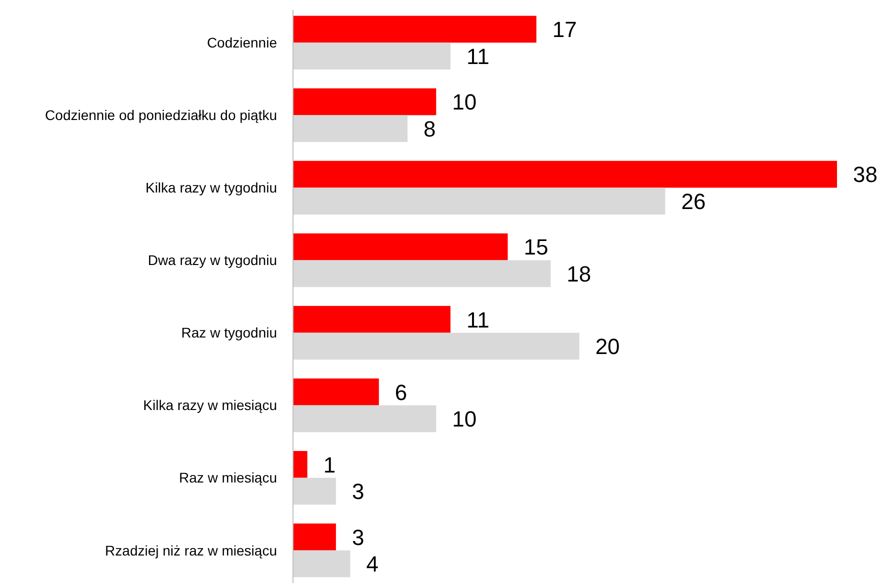 The width and height of the screenshot is (886, 585). Describe the element at coordinates (430, 129) in the screenshot. I see `data-label: 8` at that location.